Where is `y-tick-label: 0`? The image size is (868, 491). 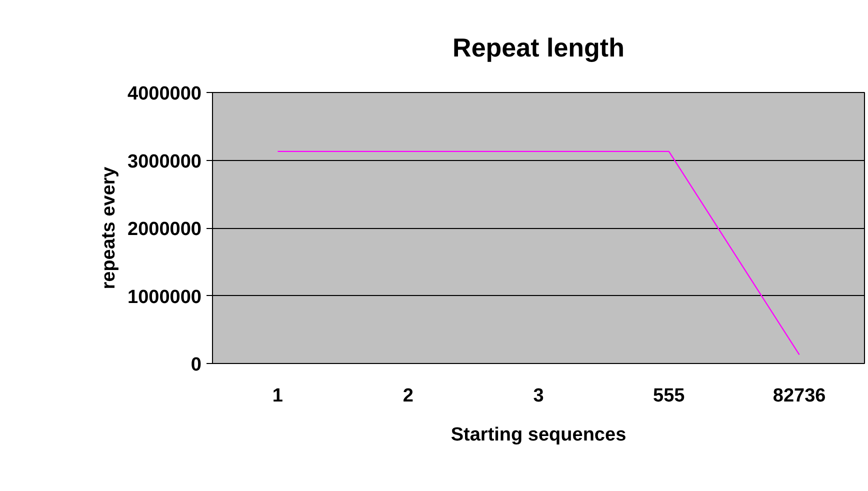
y-tick-label: 0 is located at coordinates (196, 365).